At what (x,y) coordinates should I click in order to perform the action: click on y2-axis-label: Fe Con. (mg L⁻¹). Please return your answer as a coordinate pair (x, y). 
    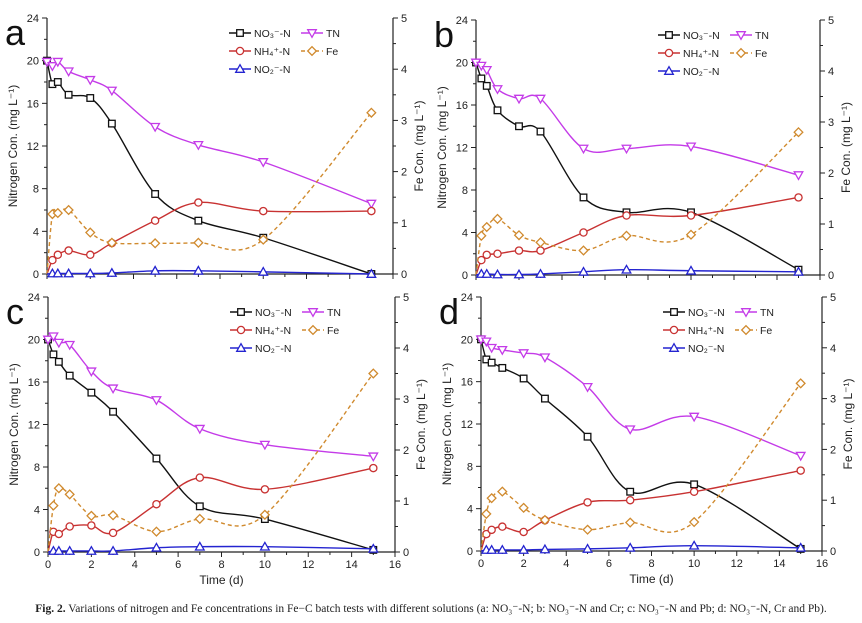
    Looking at the image, I should click on (848, 423).